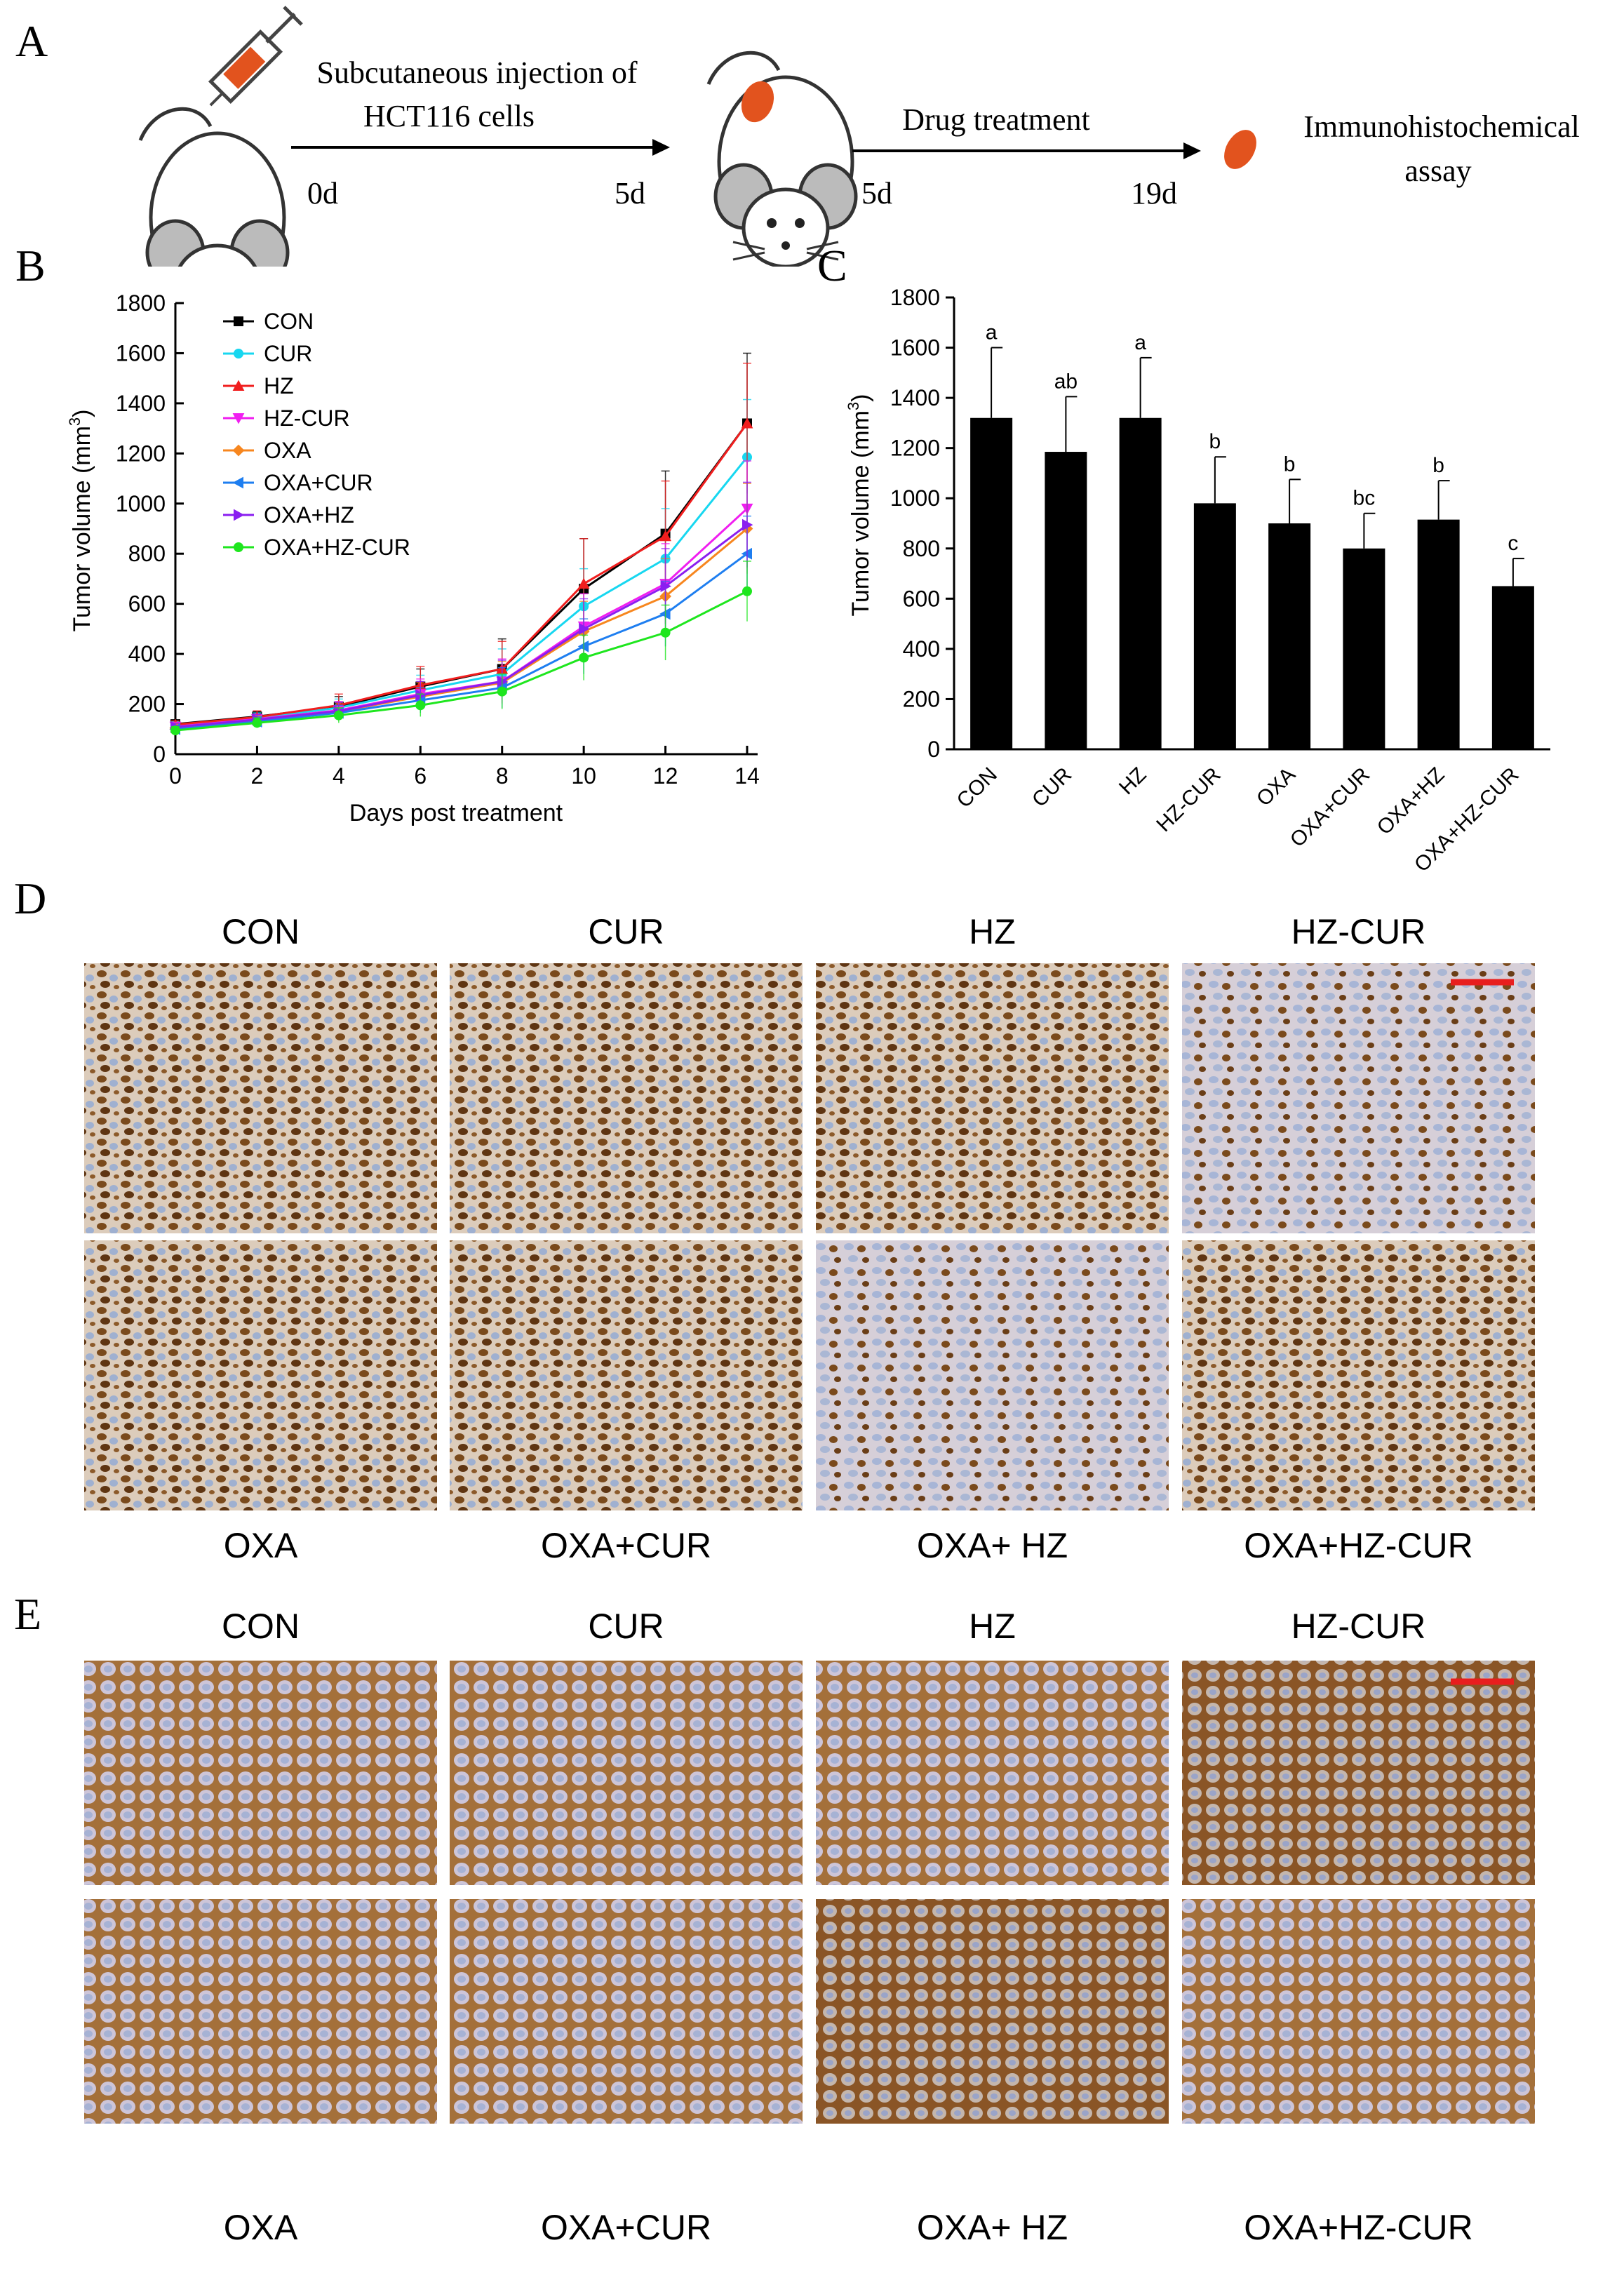 Image resolution: width=1624 pixels, height=2285 pixels. I want to click on mouse-1-icon, so click(214, 187).